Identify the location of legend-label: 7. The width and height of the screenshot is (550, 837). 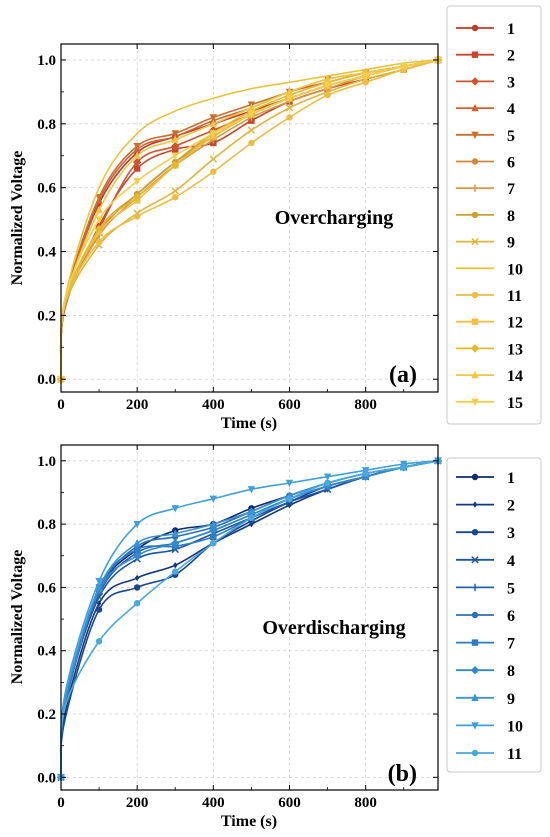
(511, 644).